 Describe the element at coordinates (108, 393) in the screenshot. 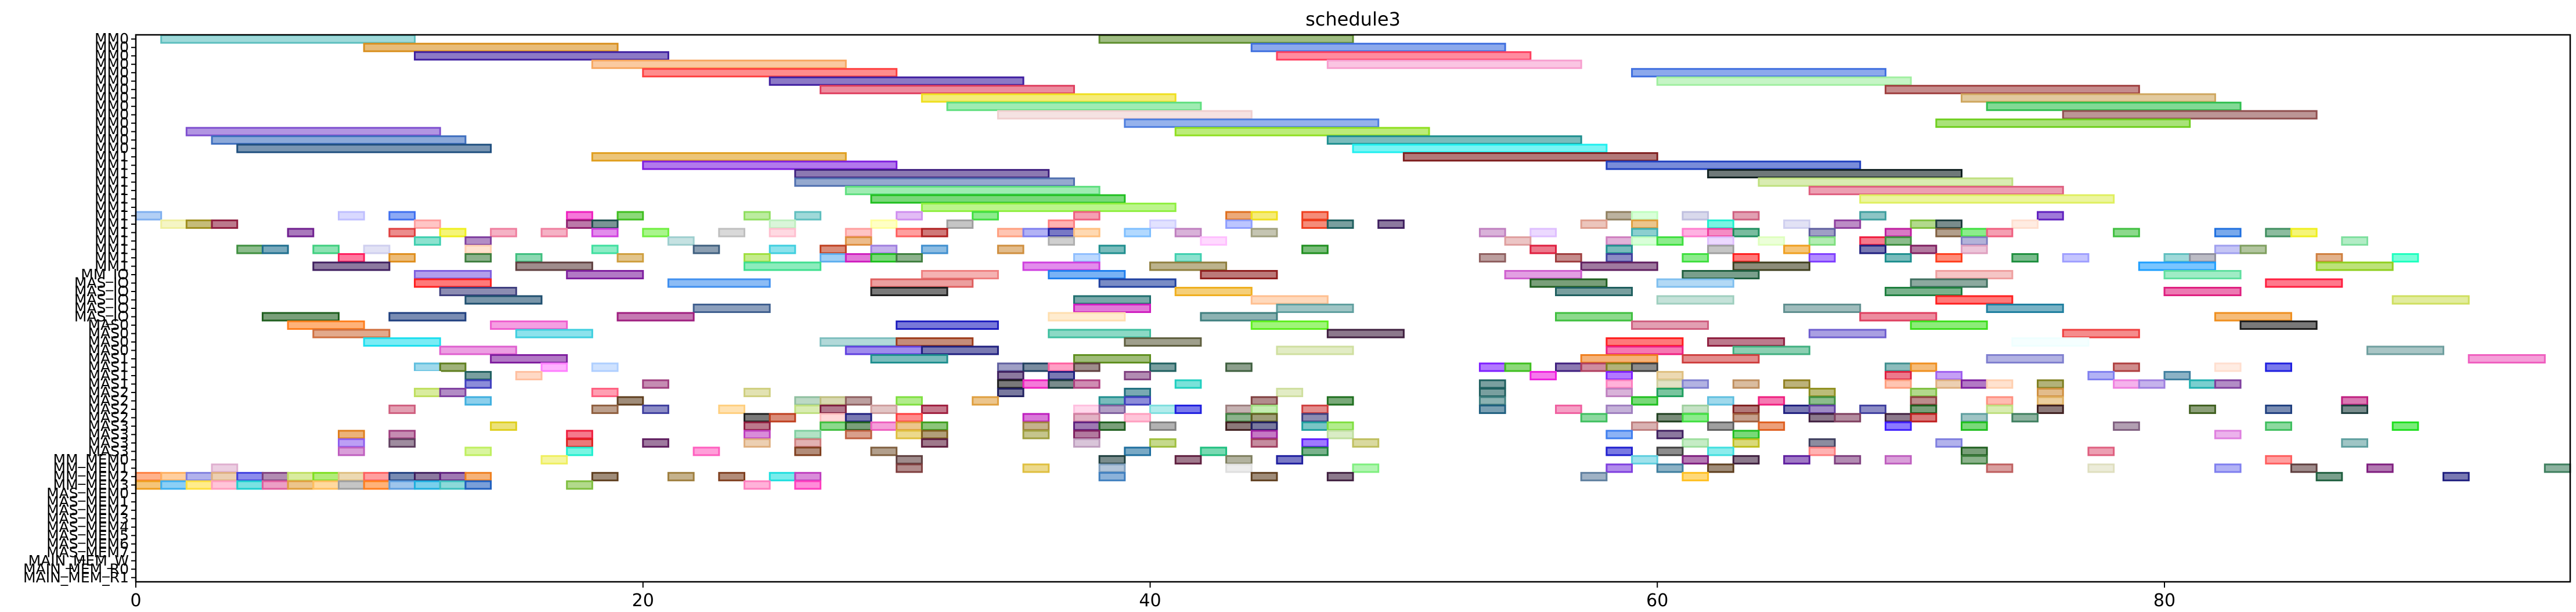

I see `y-tick-label: MAS2` at that location.